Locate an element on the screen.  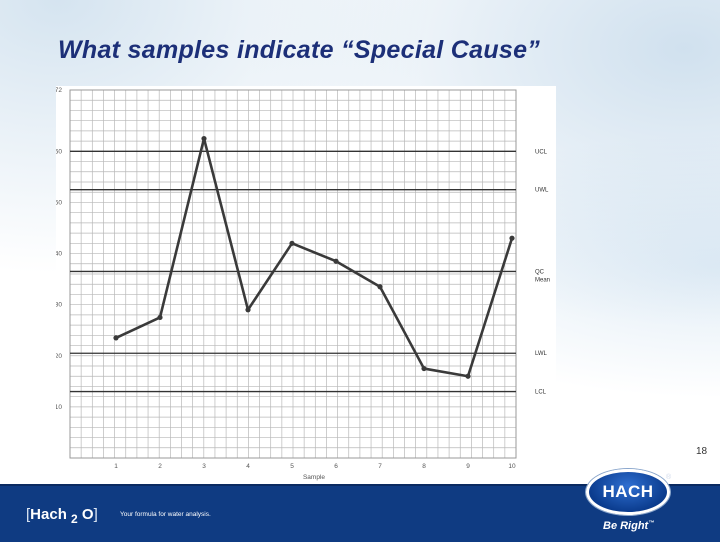
x-tick-label: 3 is located at coordinates (204, 466).